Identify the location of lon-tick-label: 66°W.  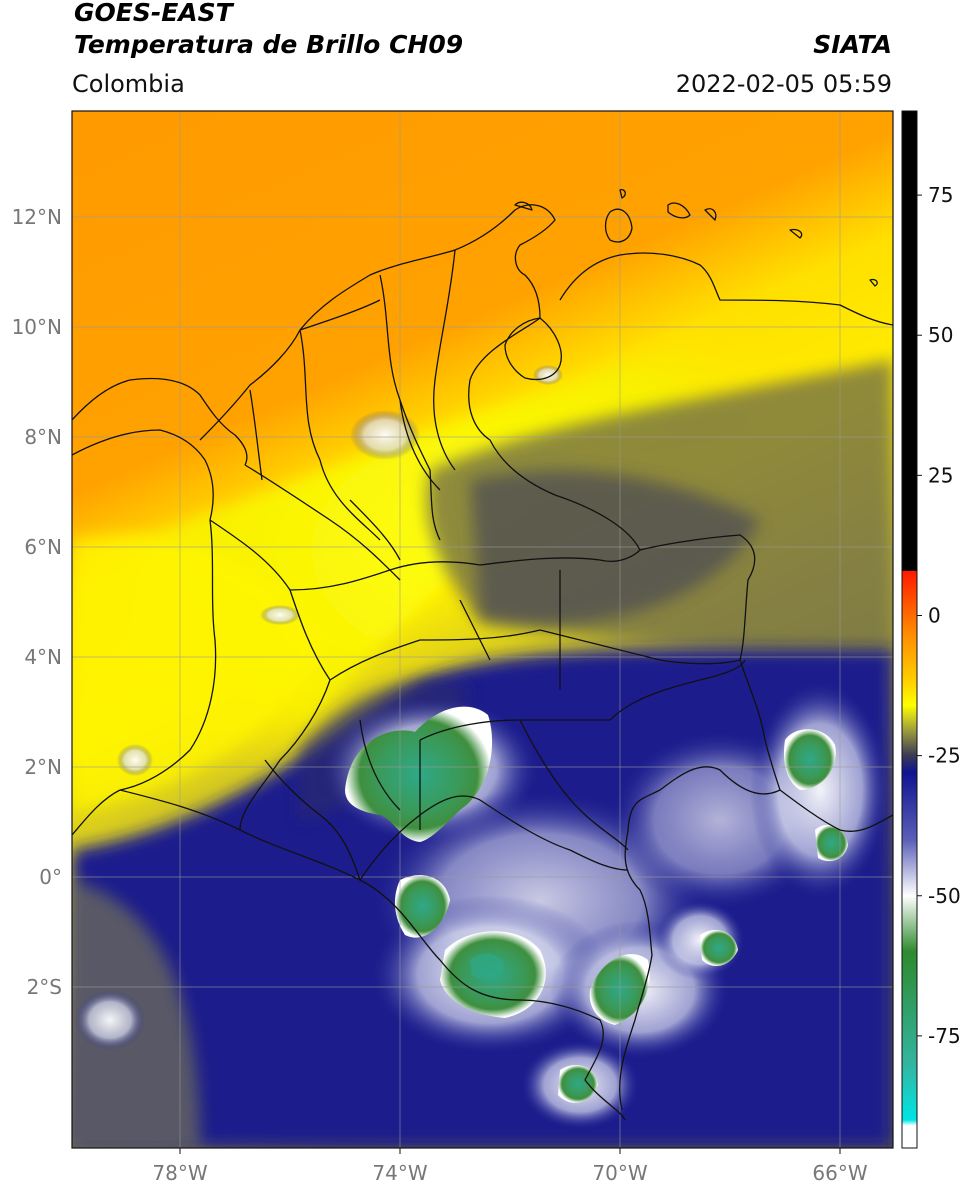
(839, 1173).